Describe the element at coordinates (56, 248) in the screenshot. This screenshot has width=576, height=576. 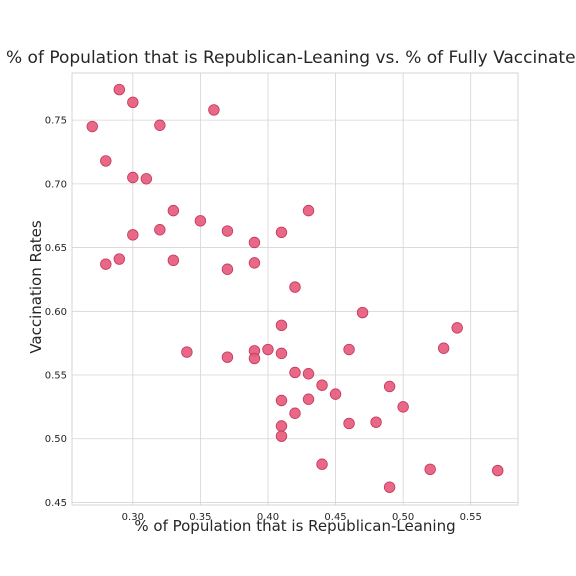
I see `y-tick-label: 0.65` at that location.